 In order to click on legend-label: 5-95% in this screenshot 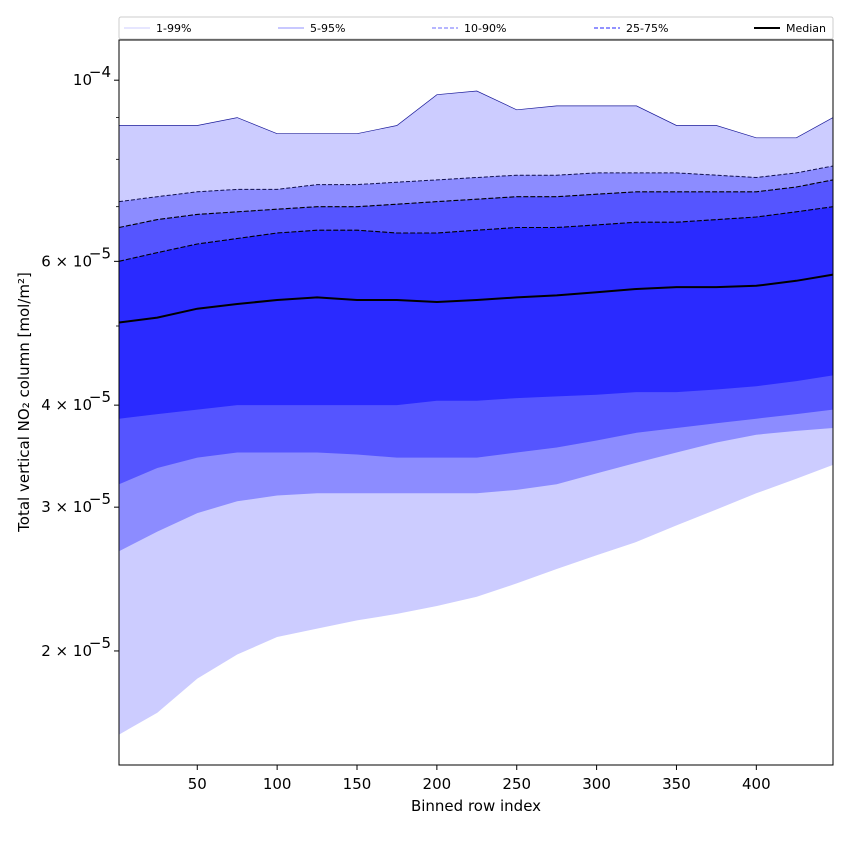, I will do `click(327, 28)`.